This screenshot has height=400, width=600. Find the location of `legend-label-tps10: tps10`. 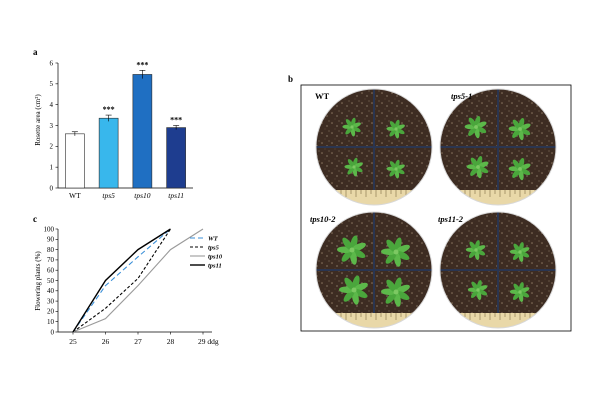

legend-label-tps10: tps10 is located at coordinates (215, 256).